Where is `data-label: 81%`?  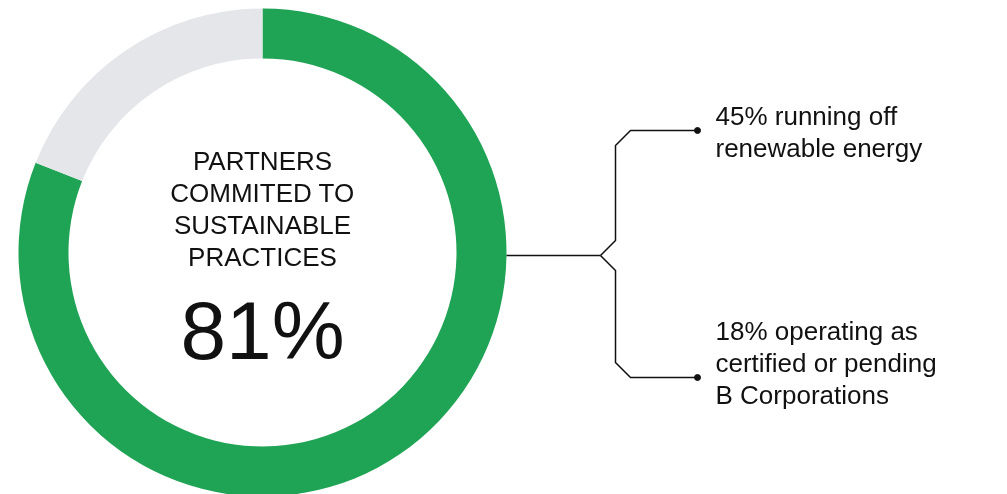
data-label: 81% is located at coordinates (262, 330).